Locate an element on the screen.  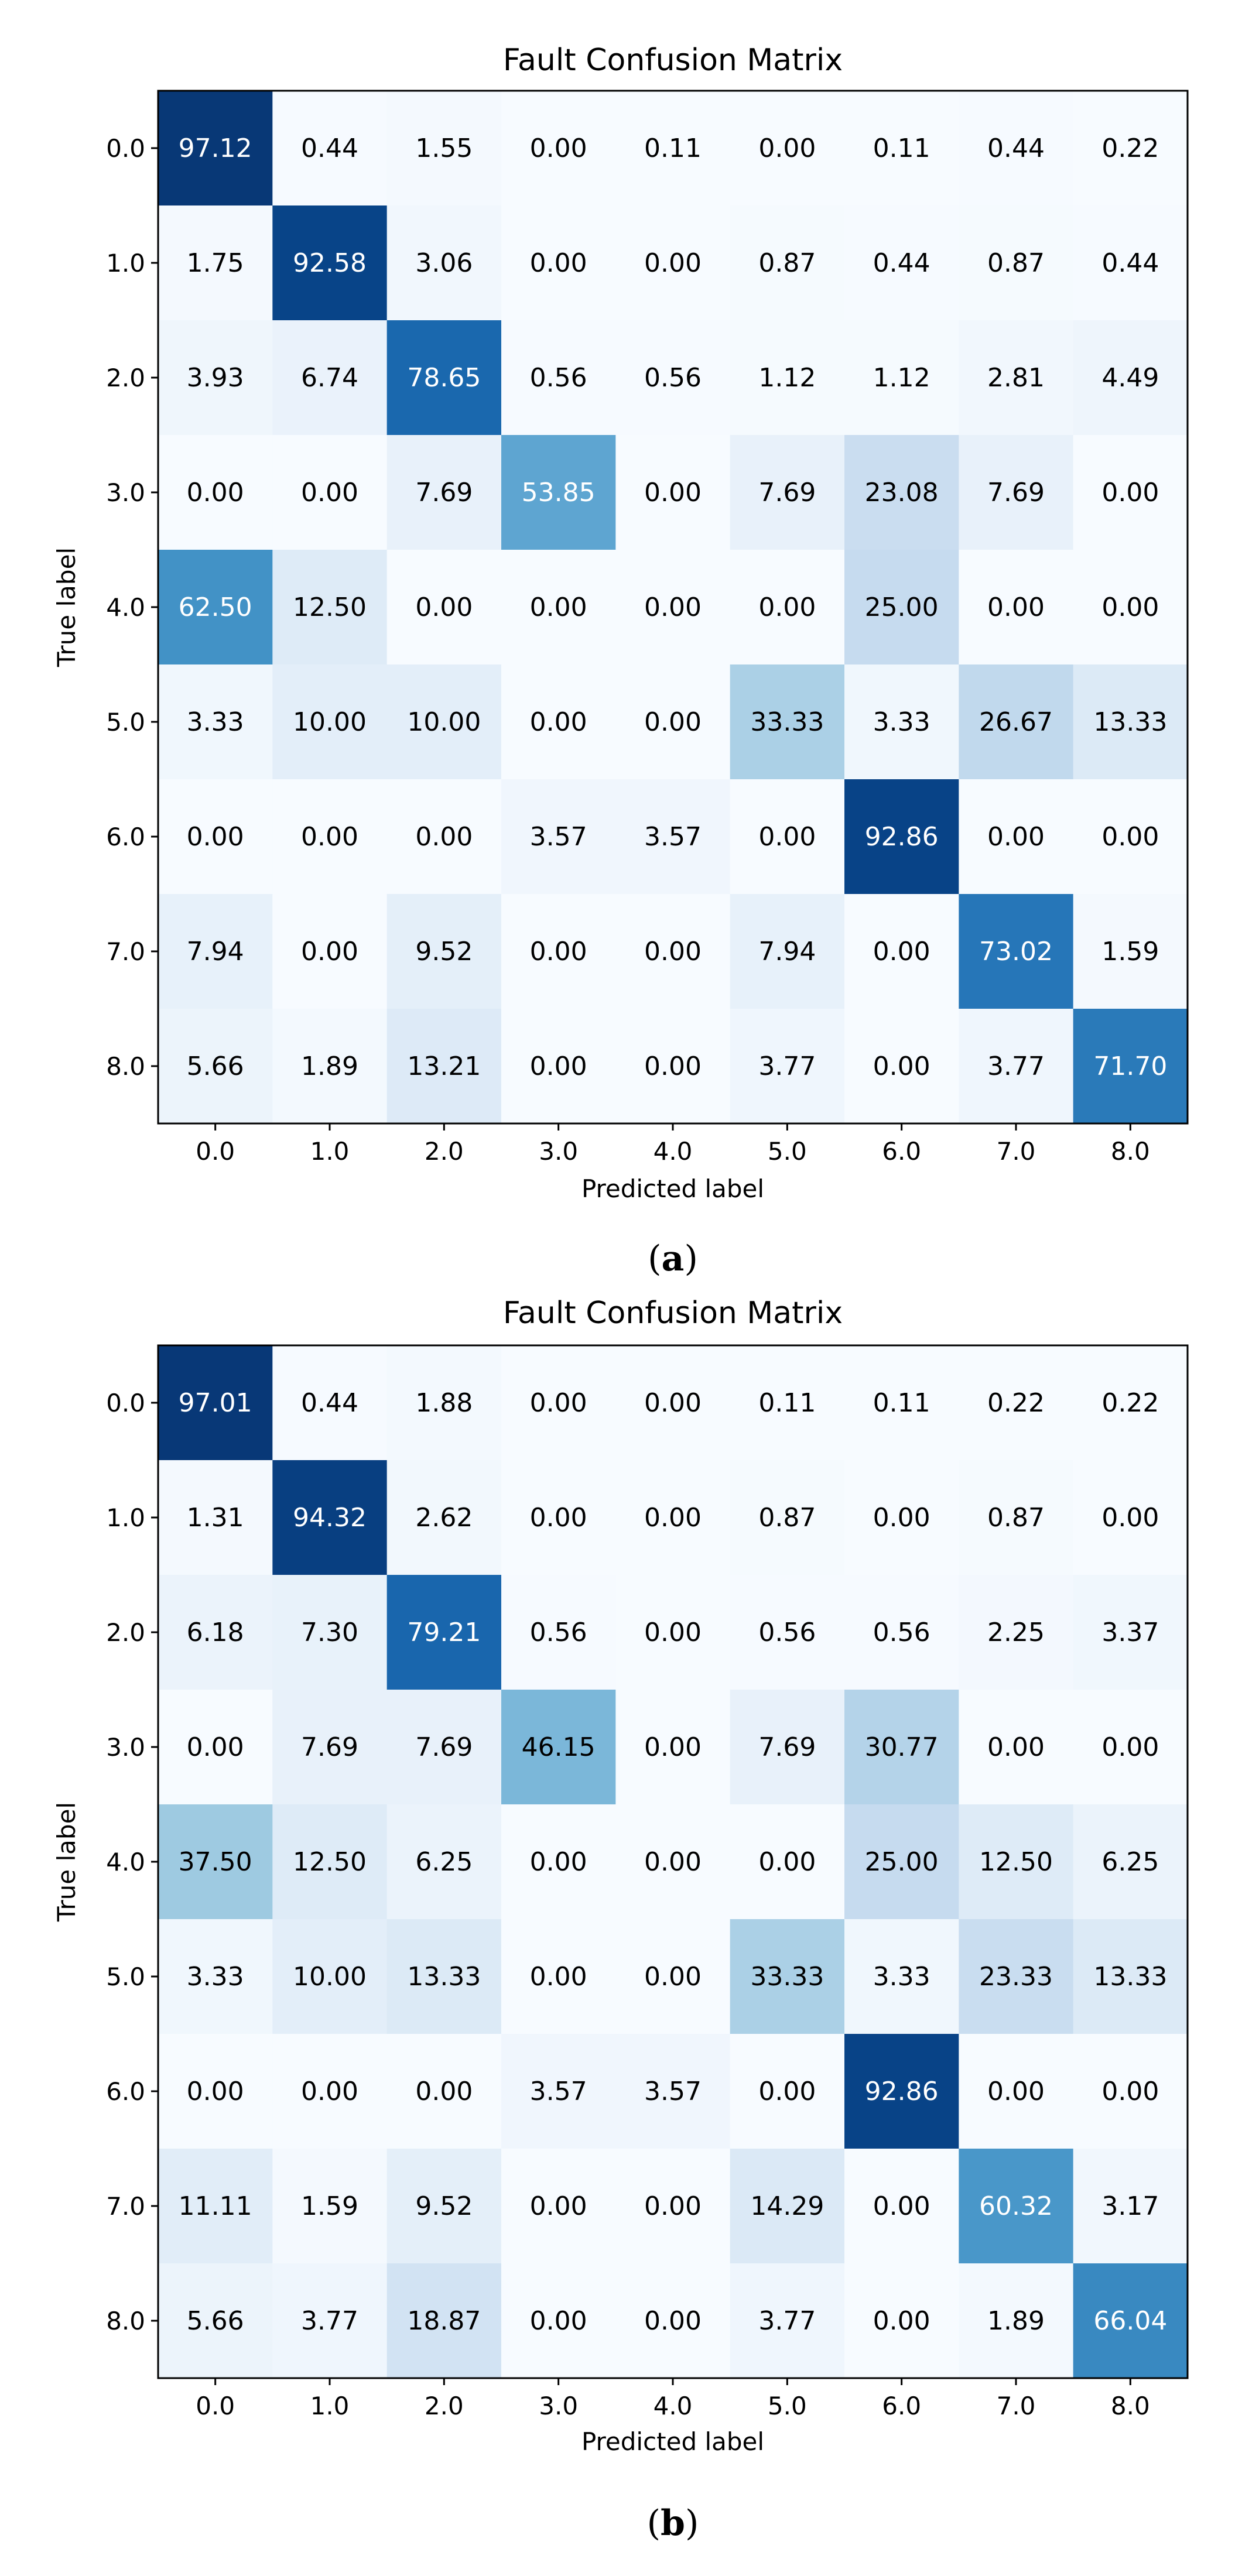
y-tick-label: 0.0 is located at coordinates (125, 1403).